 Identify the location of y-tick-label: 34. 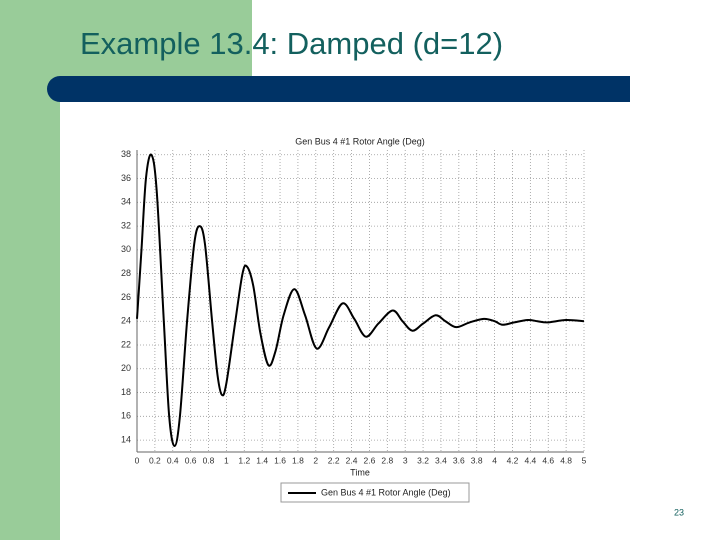
(126, 202).